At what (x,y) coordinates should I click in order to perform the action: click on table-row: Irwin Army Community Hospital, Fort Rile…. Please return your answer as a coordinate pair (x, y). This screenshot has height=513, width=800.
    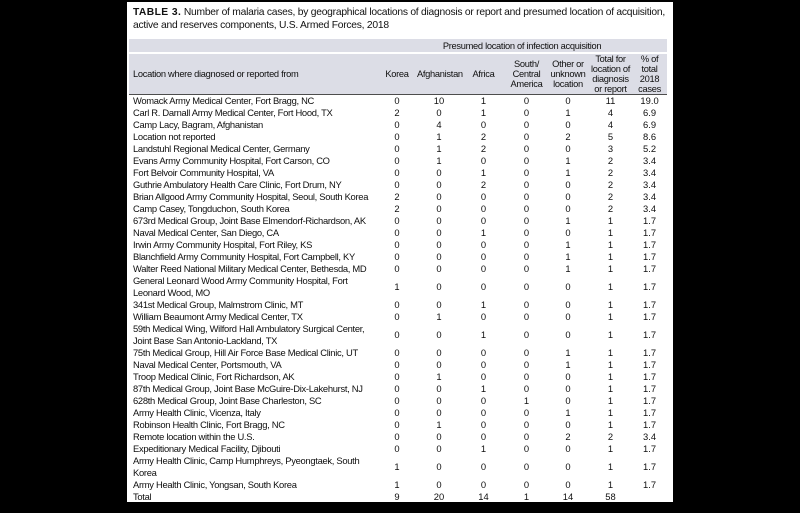
    Looking at the image, I should click on (398, 245).